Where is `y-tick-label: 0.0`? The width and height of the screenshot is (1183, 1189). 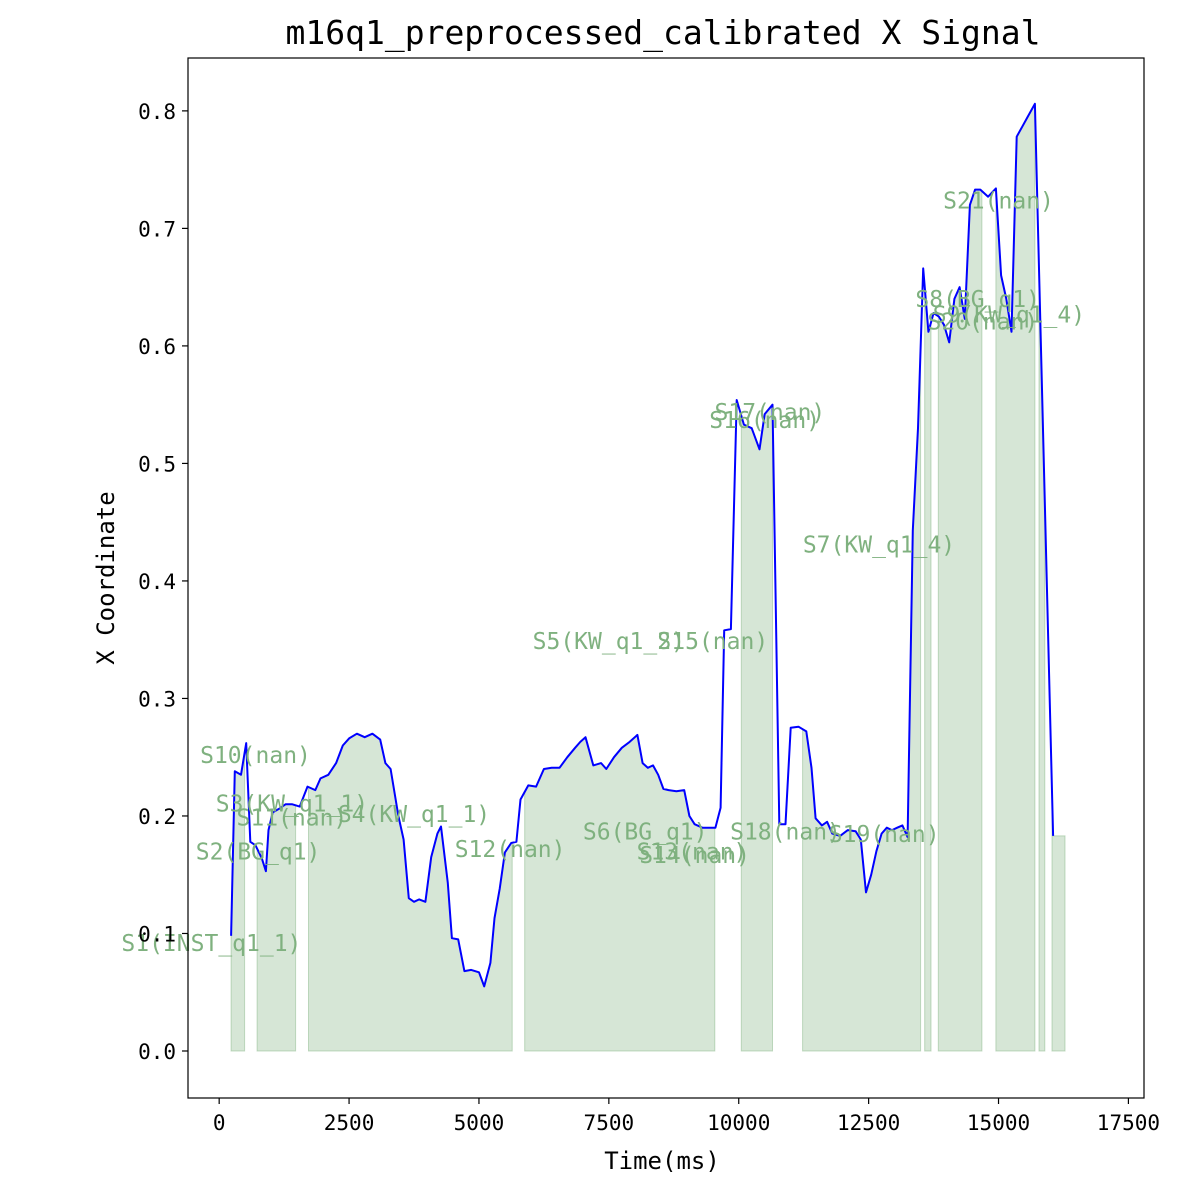 y-tick-label: 0.0 is located at coordinates (157, 1052).